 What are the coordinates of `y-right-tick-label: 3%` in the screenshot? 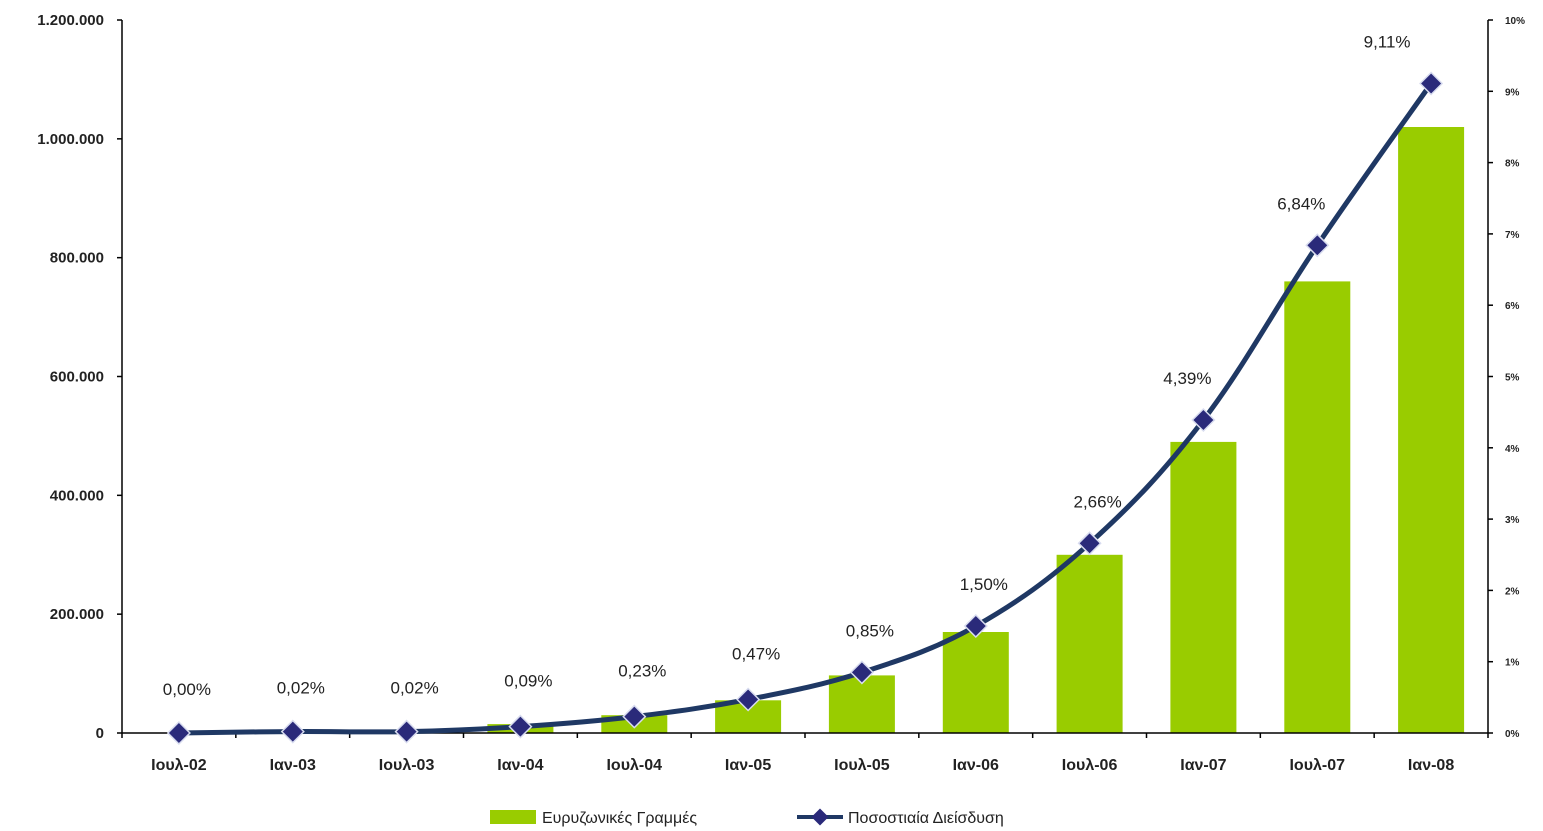 It's located at (1512, 520).